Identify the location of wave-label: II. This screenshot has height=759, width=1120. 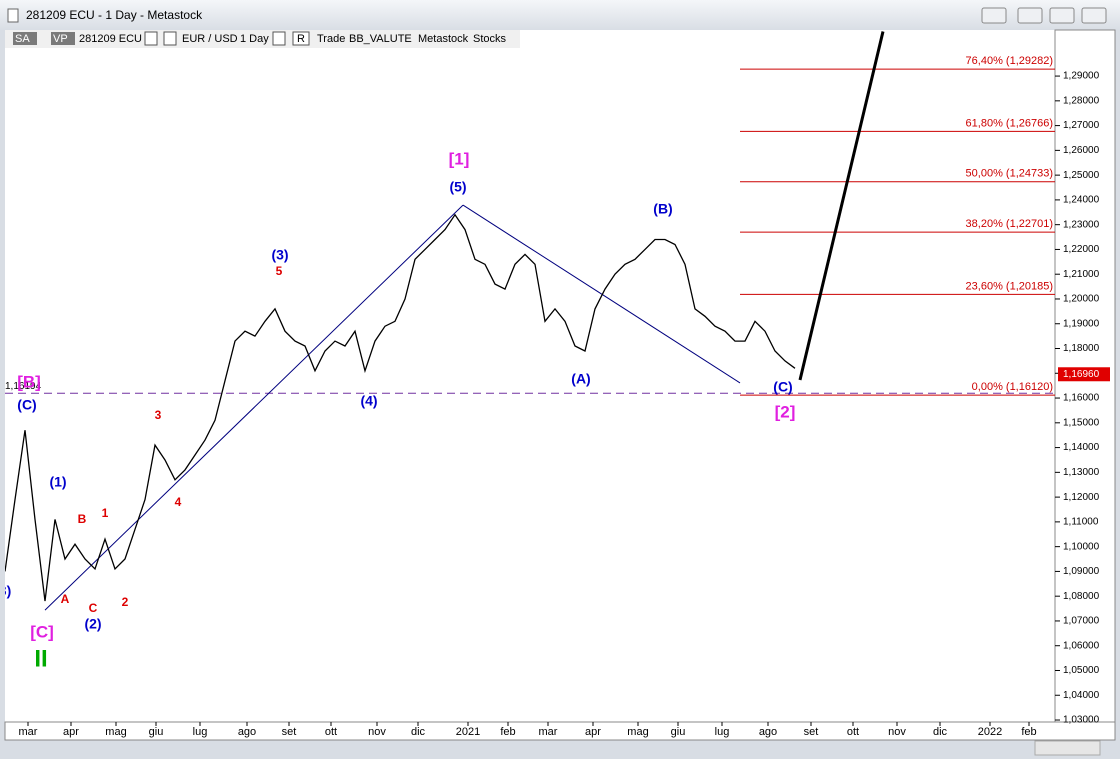
(40, 658).